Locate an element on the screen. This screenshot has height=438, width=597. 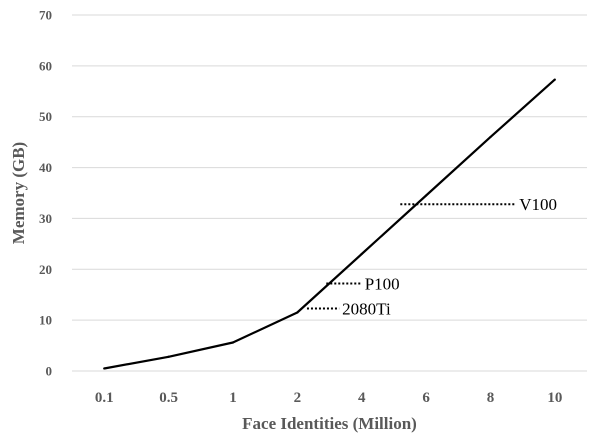
y-tick-label-40: 40 is located at coordinates (45, 167).